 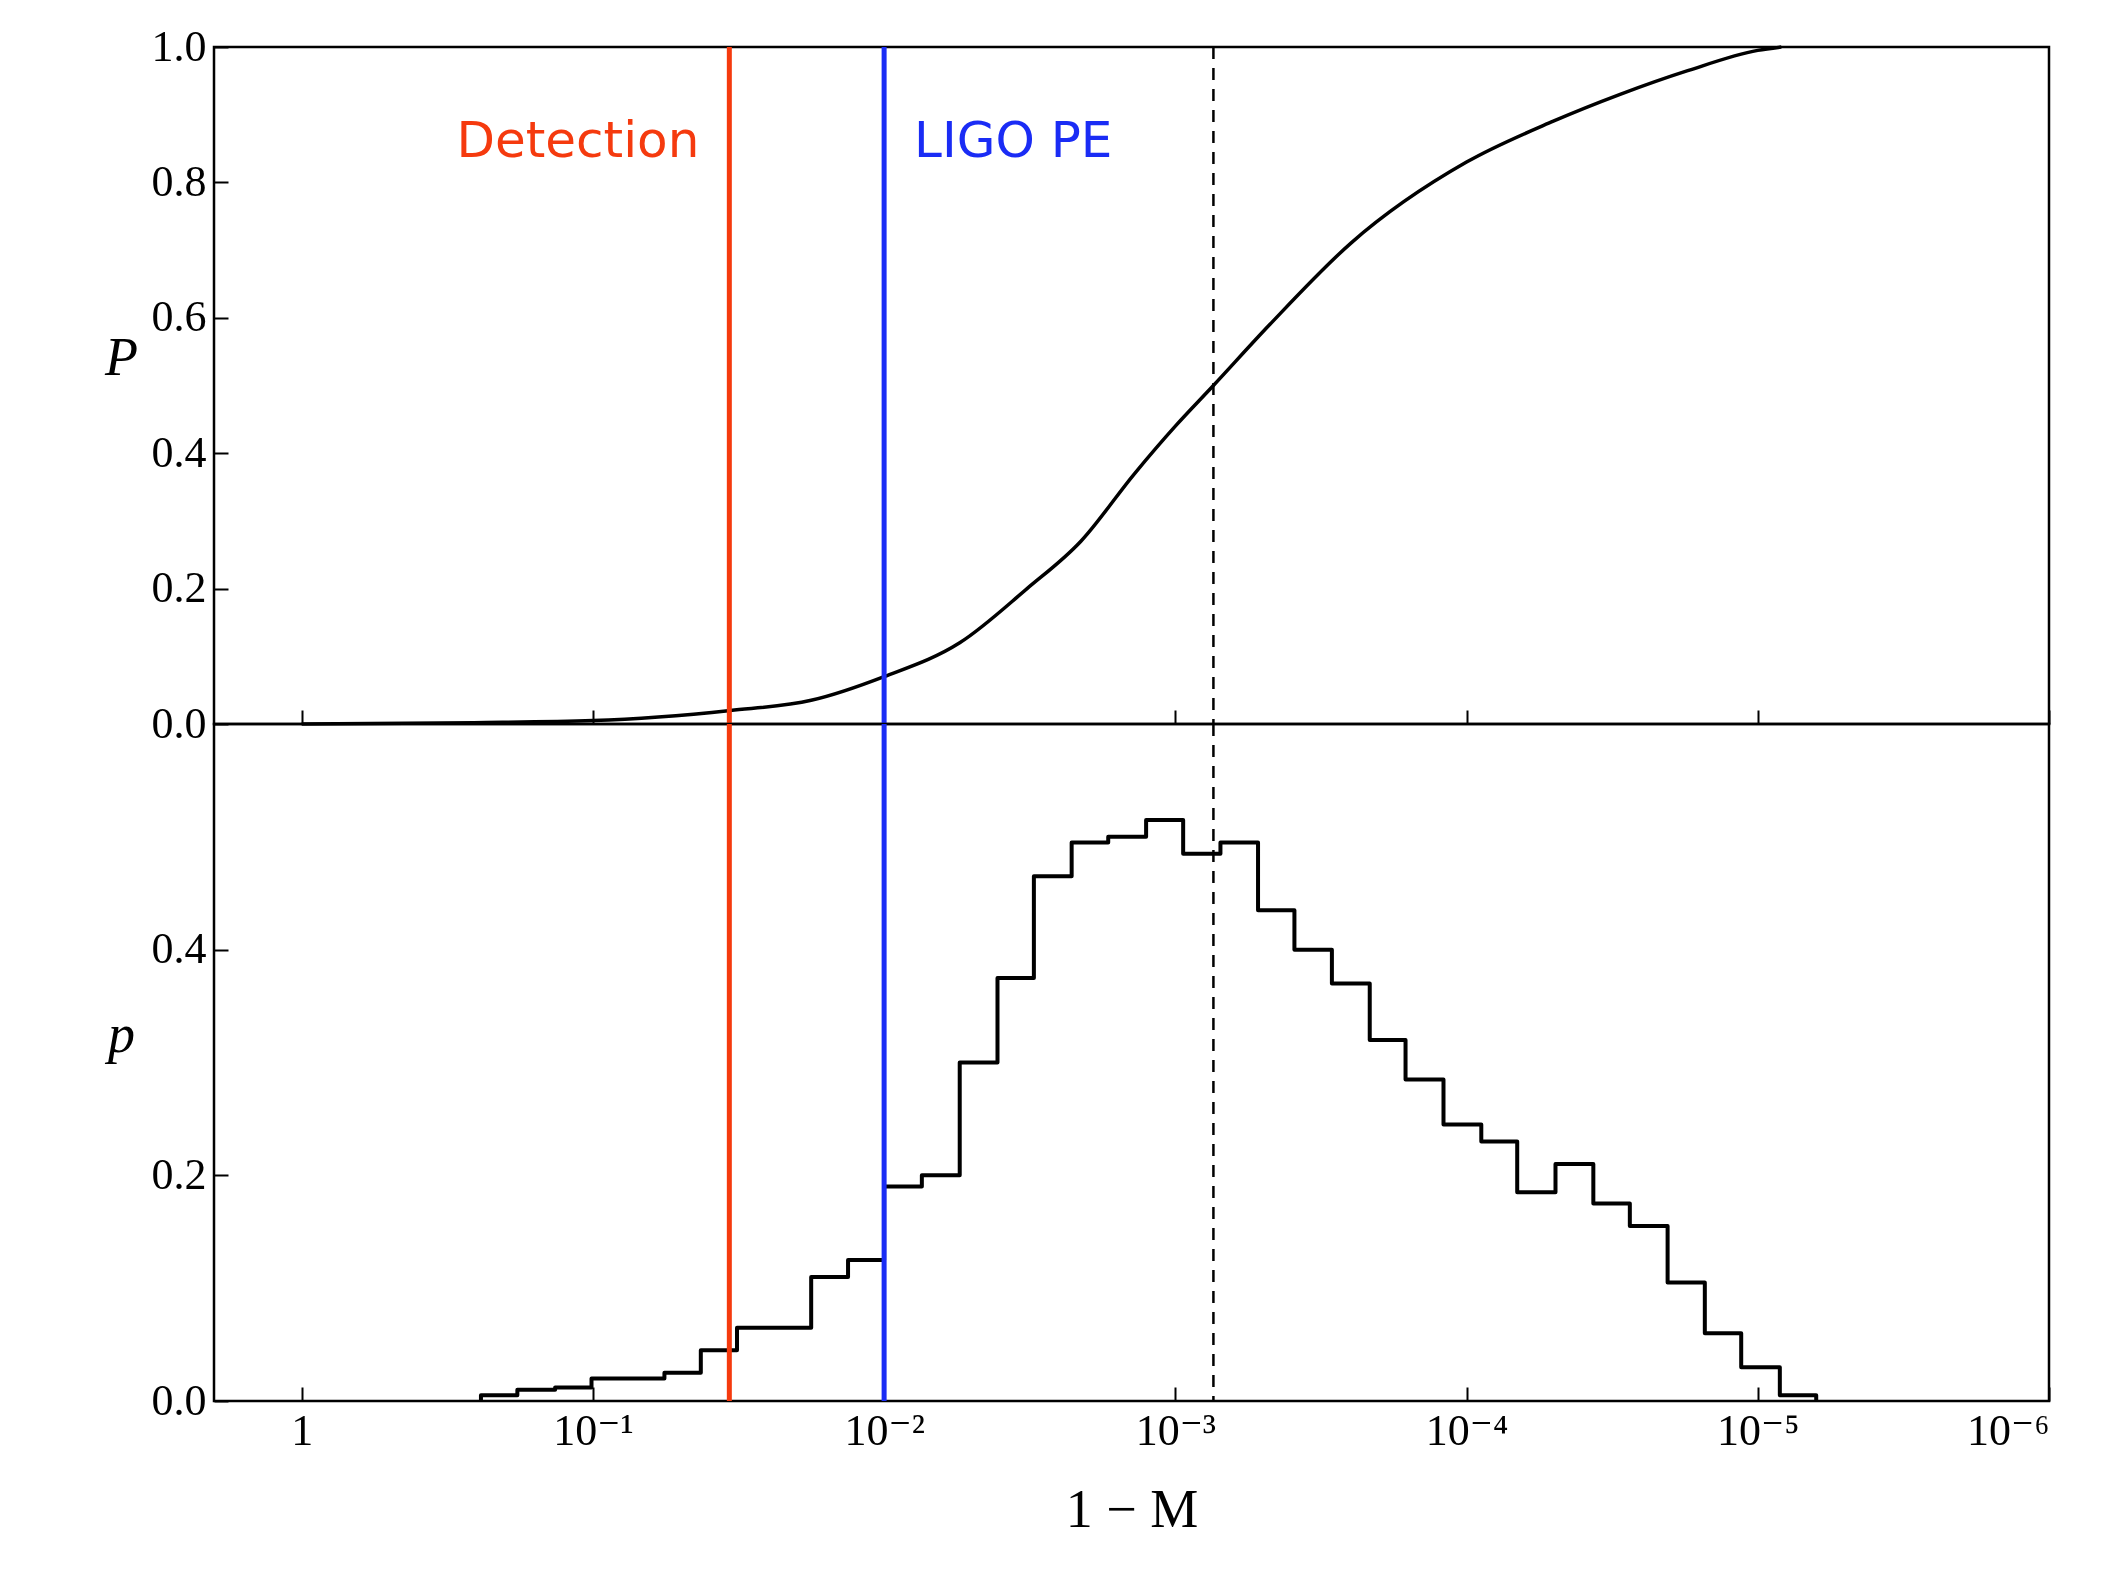 What do you see at coordinates (302, 1430) in the screenshot?
I see `x-tick-label: 1` at bounding box center [302, 1430].